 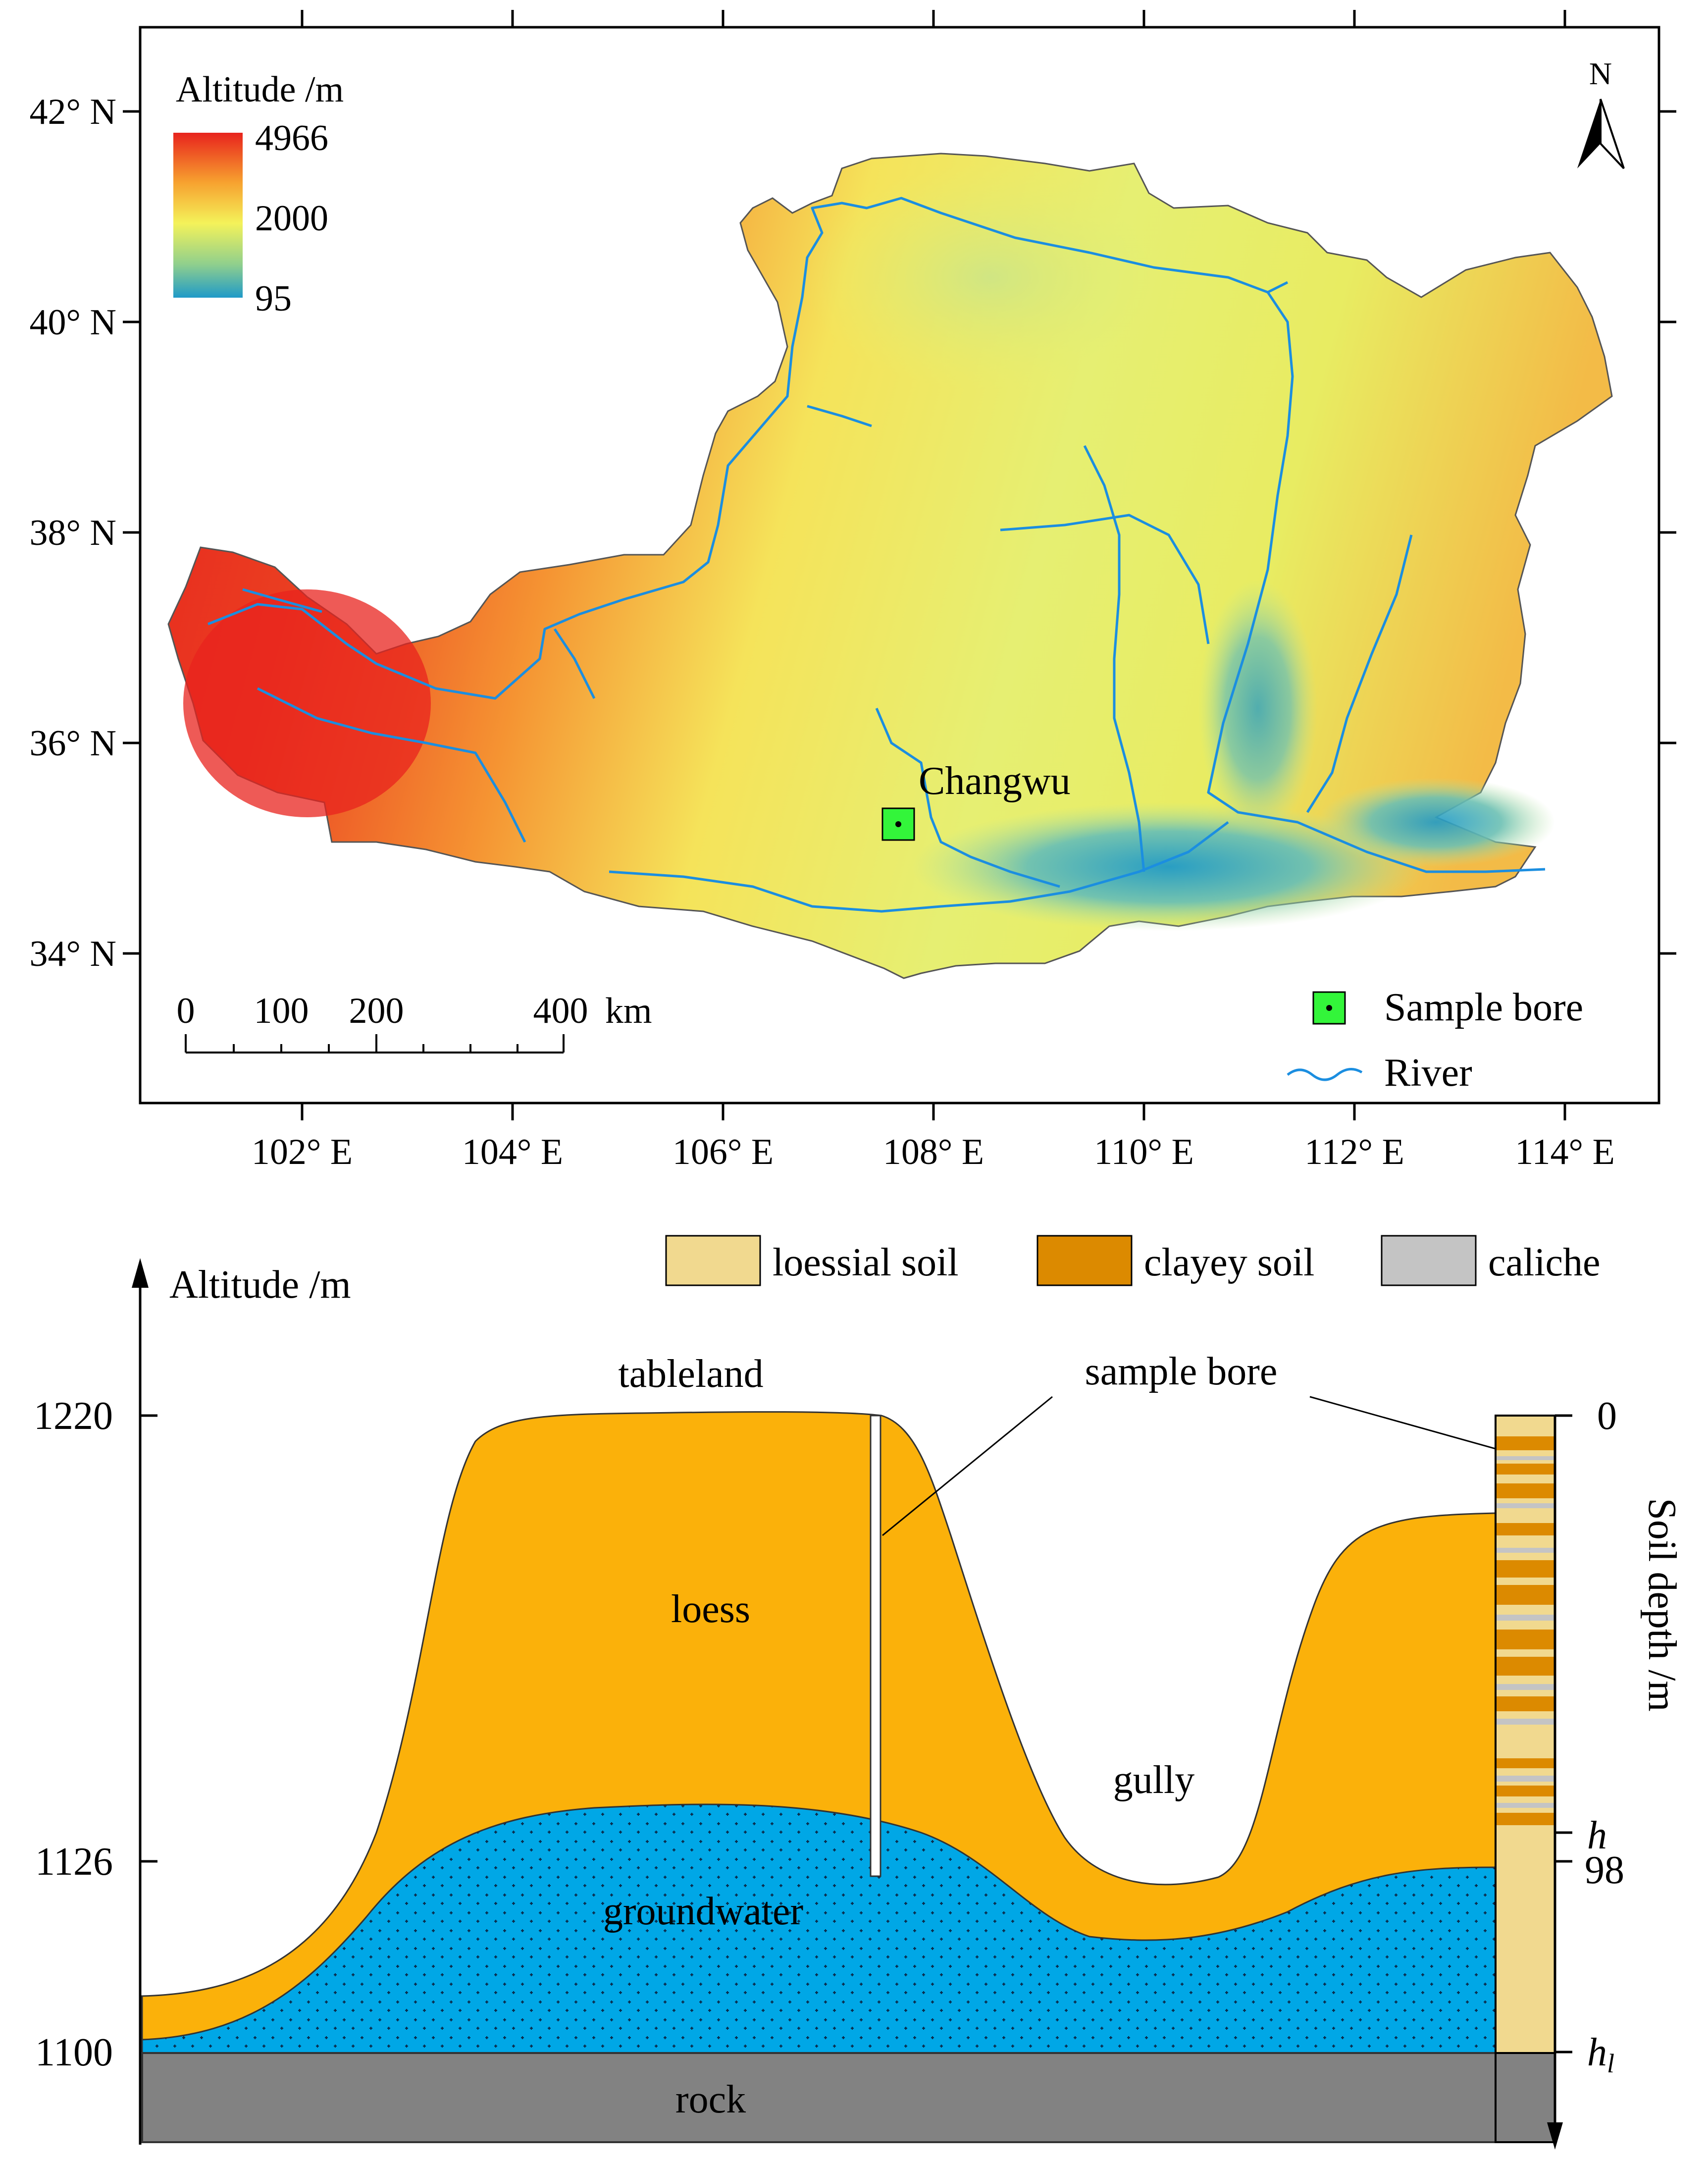 I want to click on north-tributary, so click(x=1278, y=288).